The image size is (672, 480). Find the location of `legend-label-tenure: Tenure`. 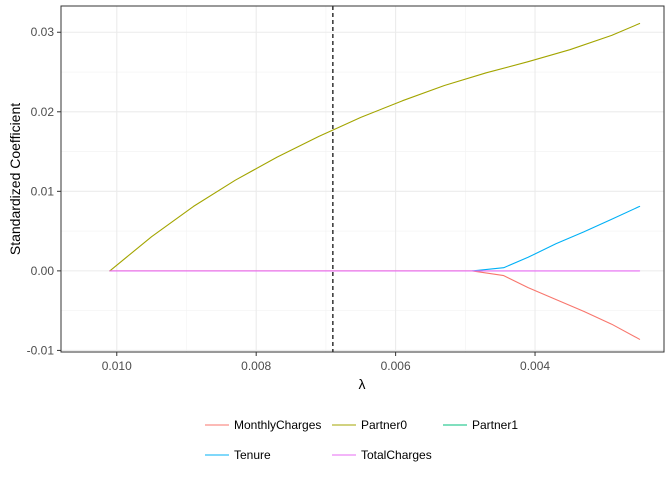

legend-label-tenure: Tenure is located at coordinates (252, 455).